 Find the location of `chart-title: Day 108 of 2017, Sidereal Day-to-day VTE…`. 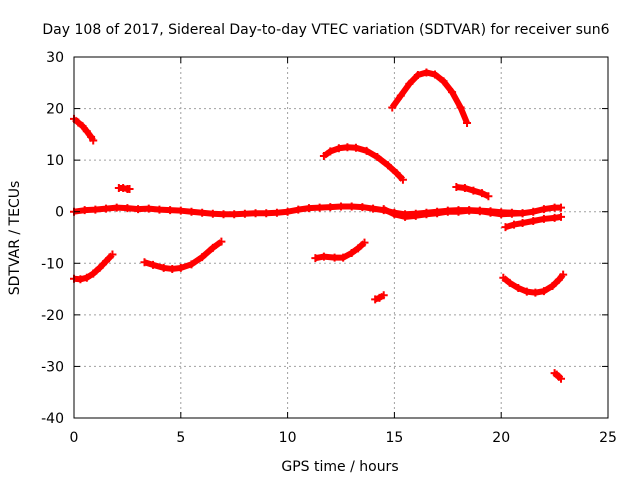

chart-title: Day 108 of 2017, Sidereal Day-to-day VTE… is located at coordinates (325, 30).